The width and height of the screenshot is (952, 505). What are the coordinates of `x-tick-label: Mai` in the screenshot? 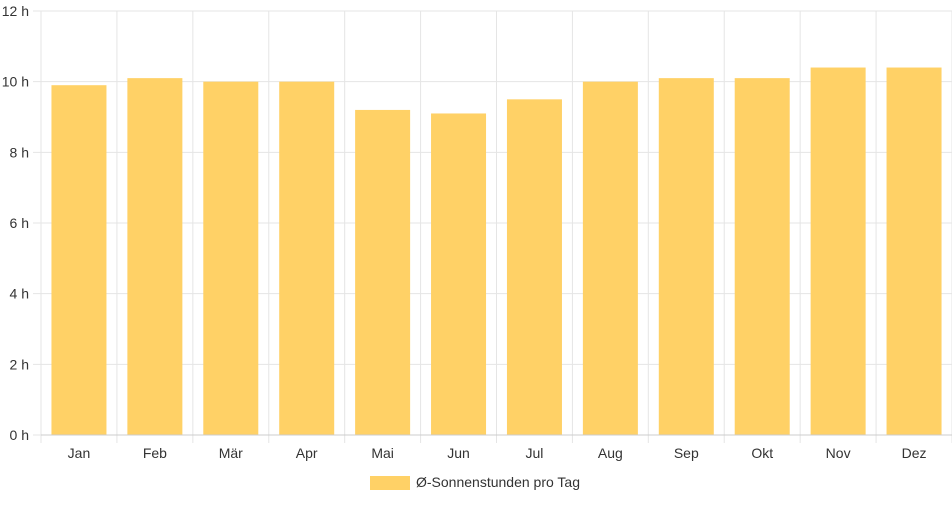 It's located at (382, 453).